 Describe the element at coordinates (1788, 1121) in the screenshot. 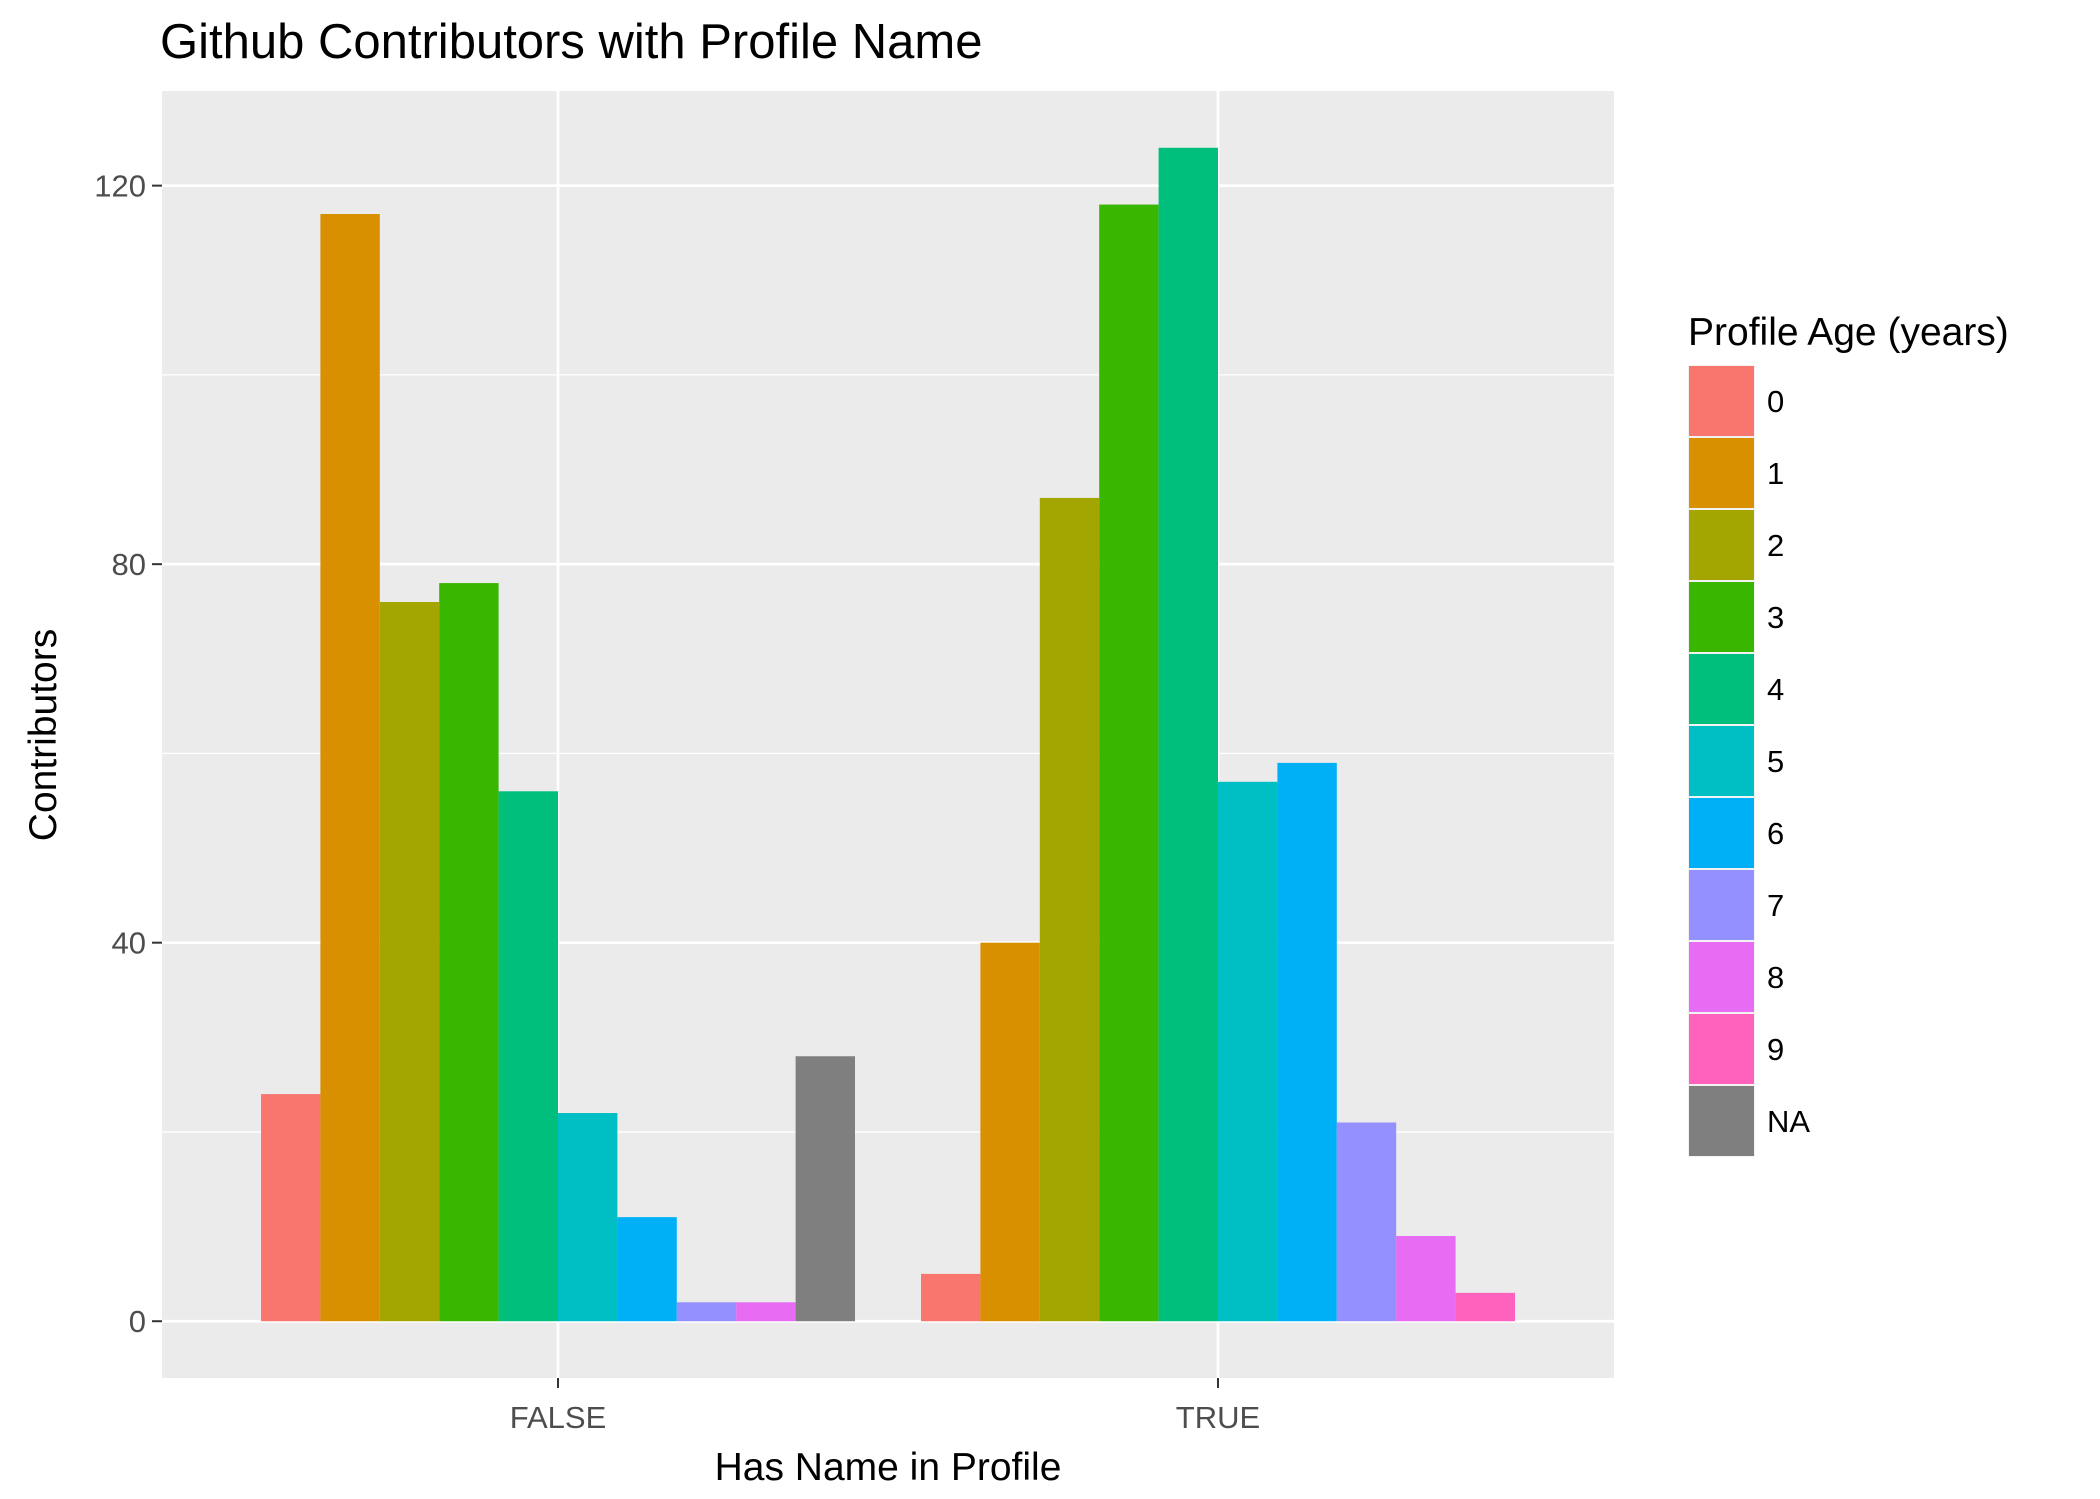

I see `legend-label: NA` at that location.